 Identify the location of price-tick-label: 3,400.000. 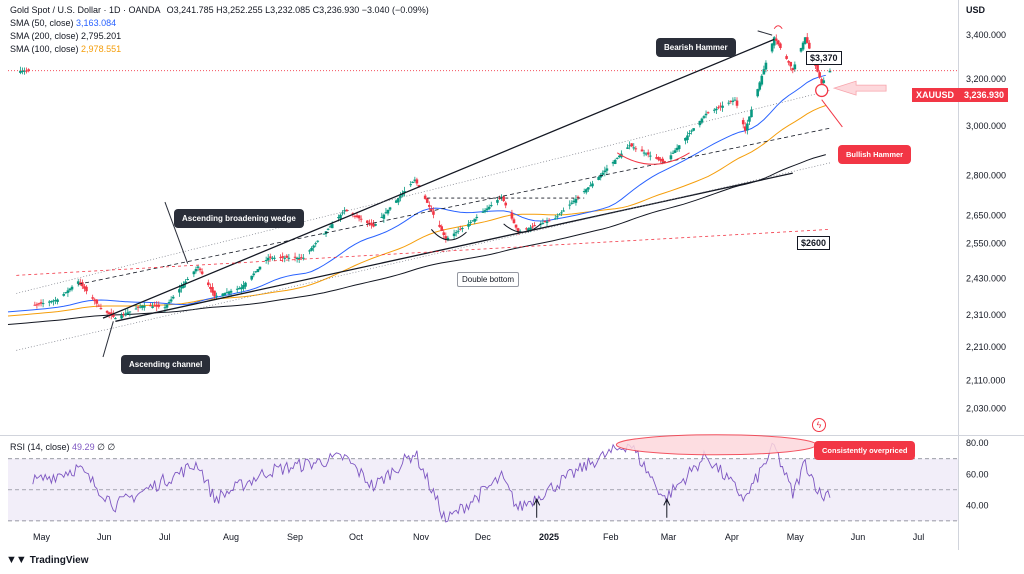
(986, 35).